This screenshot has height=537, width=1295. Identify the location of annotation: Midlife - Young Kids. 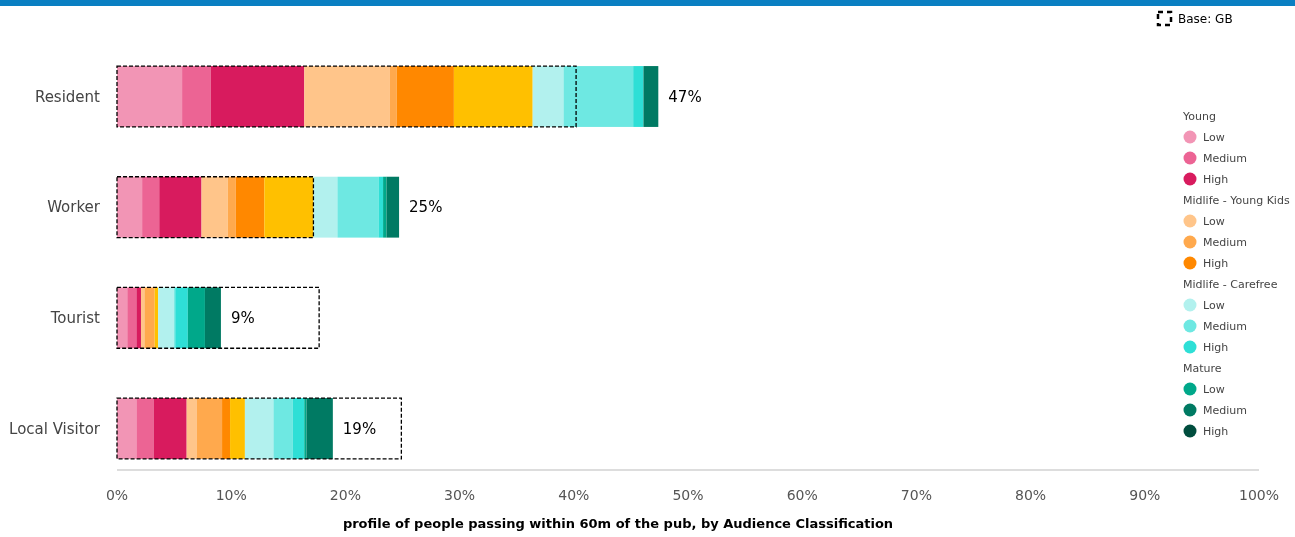
(1236, 200).